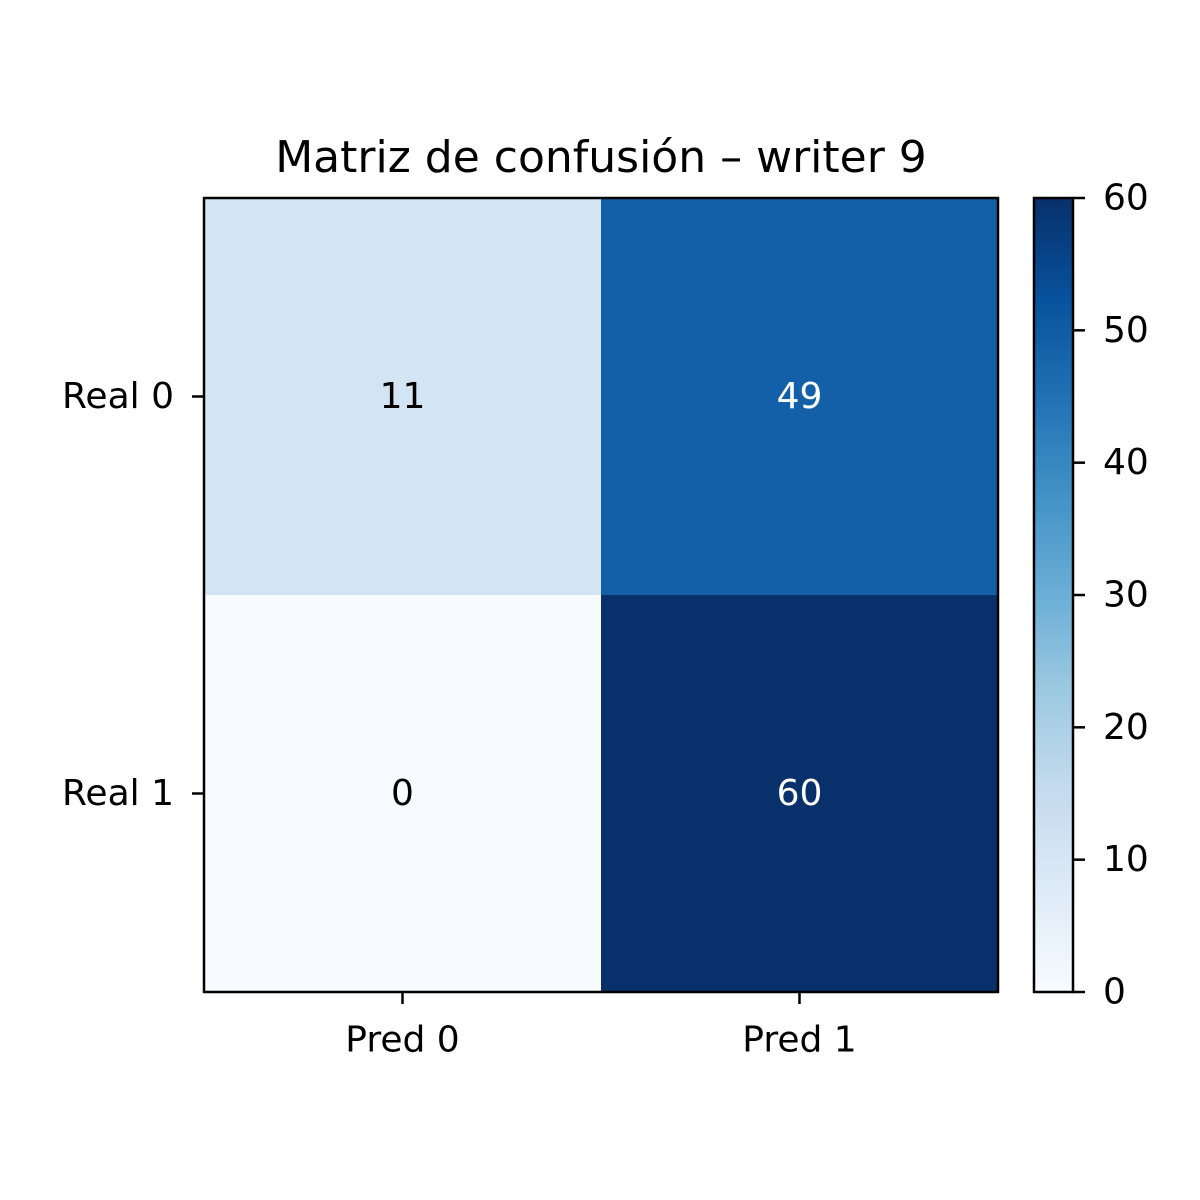 Image resolution: width=1200 pixels, height=1200 pixels. Describe the element at coordinates (118, 793) in the screenshot. I see `y-tick-label: Real 1` at that location.